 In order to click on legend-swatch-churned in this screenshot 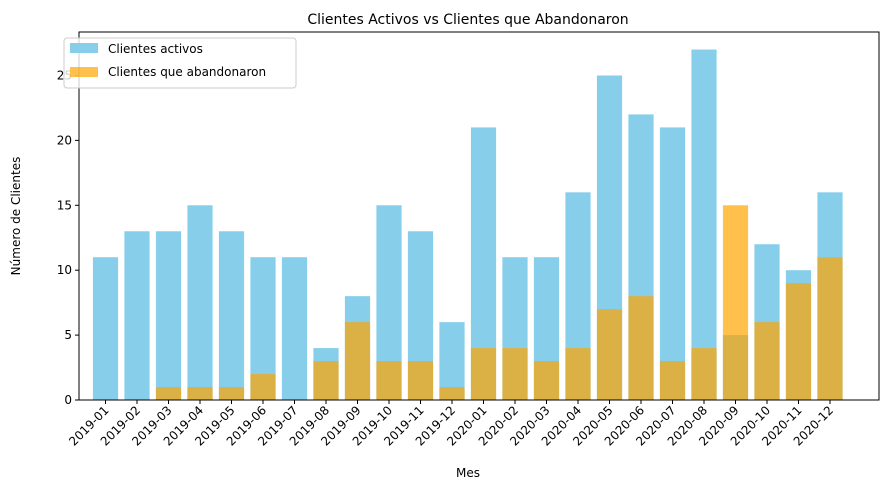, I will do `click(84, 72)`.